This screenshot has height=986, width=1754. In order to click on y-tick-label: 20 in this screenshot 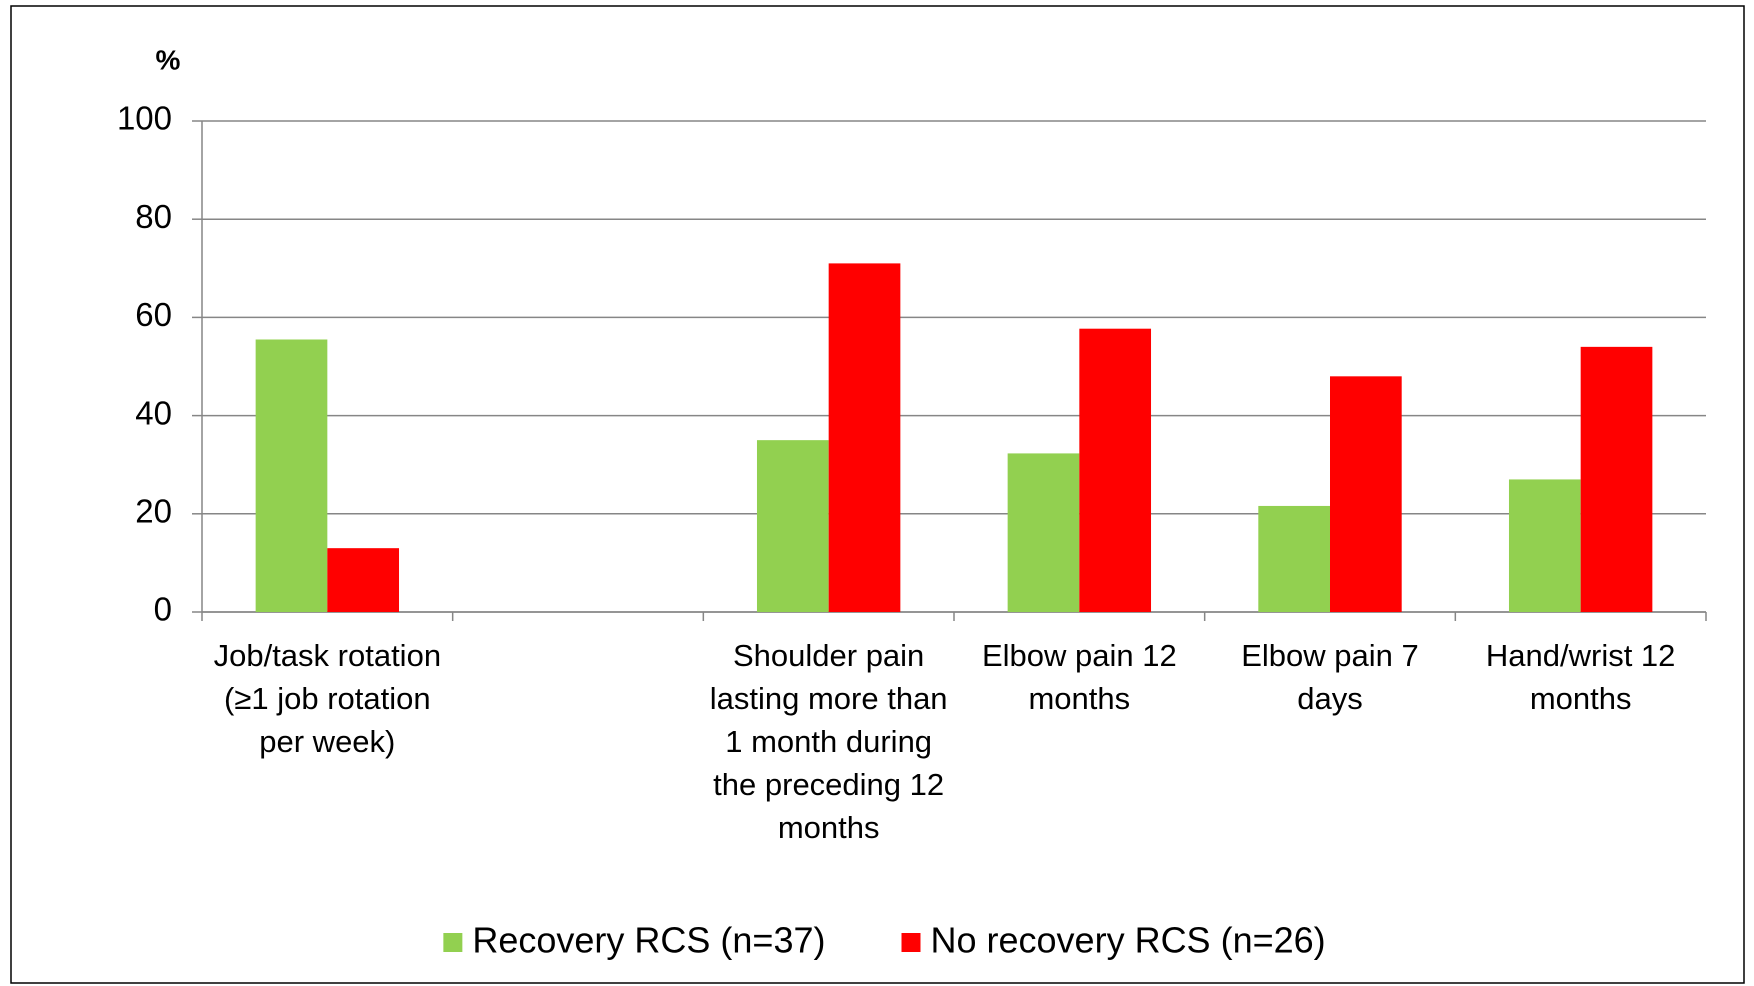, I will do `click(153, 511)`.